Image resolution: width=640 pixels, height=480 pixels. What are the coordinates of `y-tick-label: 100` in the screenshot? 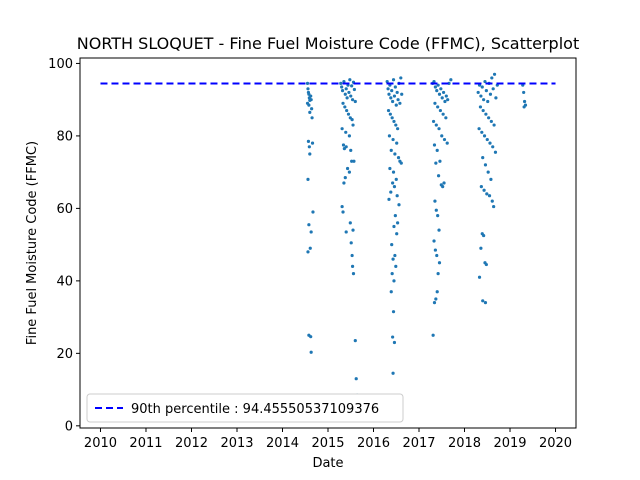 It's located at (60, 64).